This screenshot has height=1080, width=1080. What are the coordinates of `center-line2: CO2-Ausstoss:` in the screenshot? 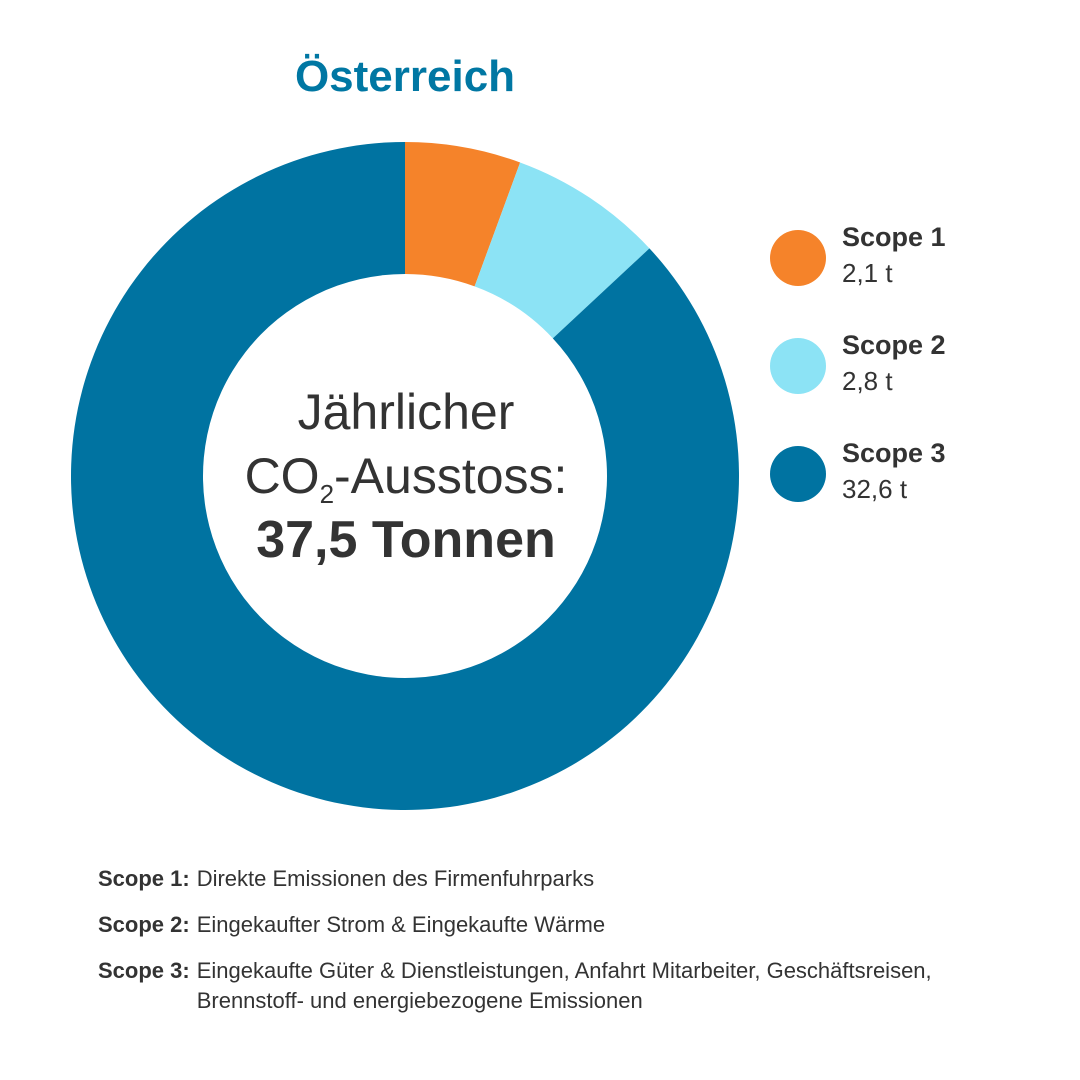 It's located at (406, 476).